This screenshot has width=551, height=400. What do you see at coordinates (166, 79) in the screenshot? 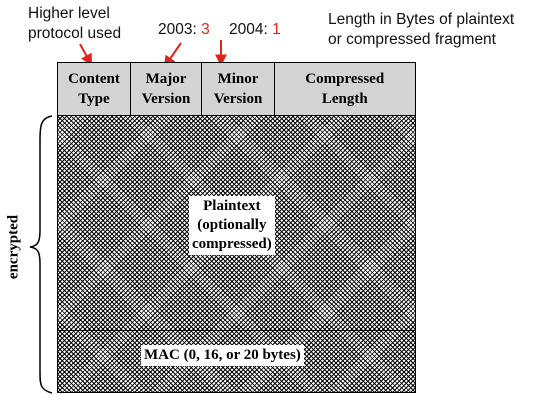
I see `major-version-line1: Major` at bounding box center [166, 79].